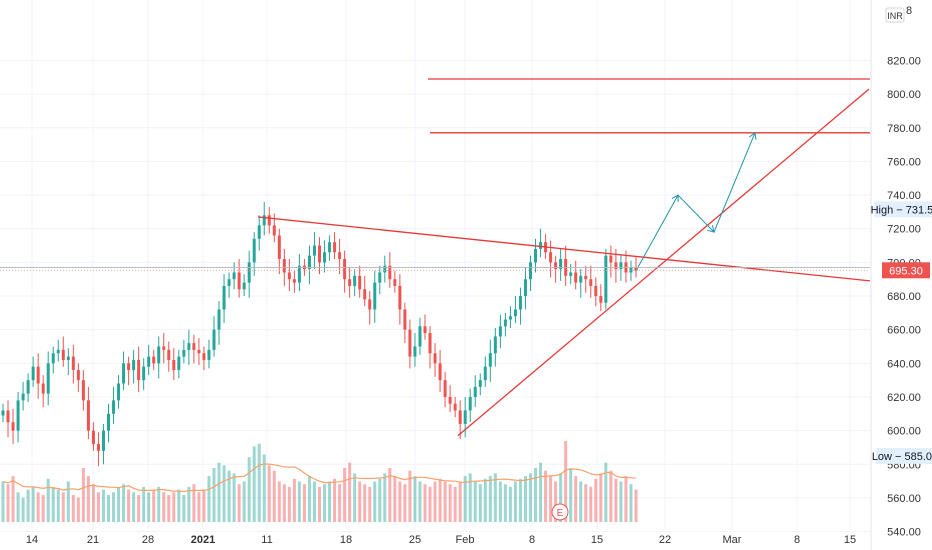 The width and height of the screenshot is (932, 550). I want to click on x-tick-label: 8, so click(797, 540).